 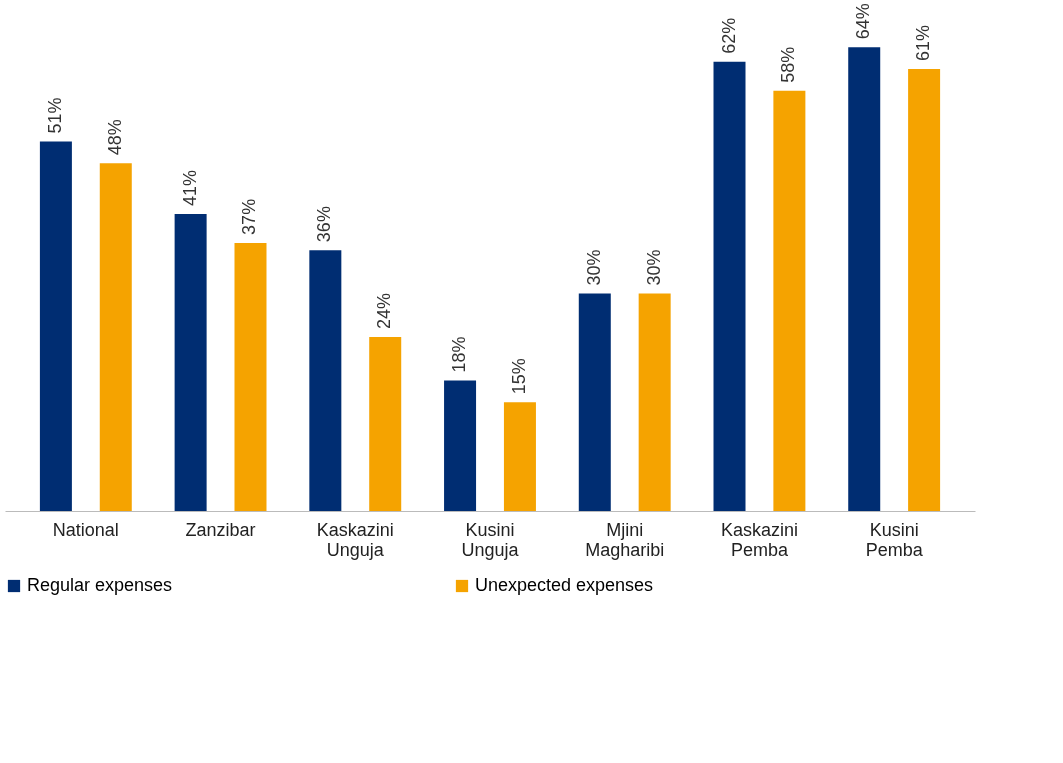 I want to click on data-label: 48%, so click(x=114, y=137).